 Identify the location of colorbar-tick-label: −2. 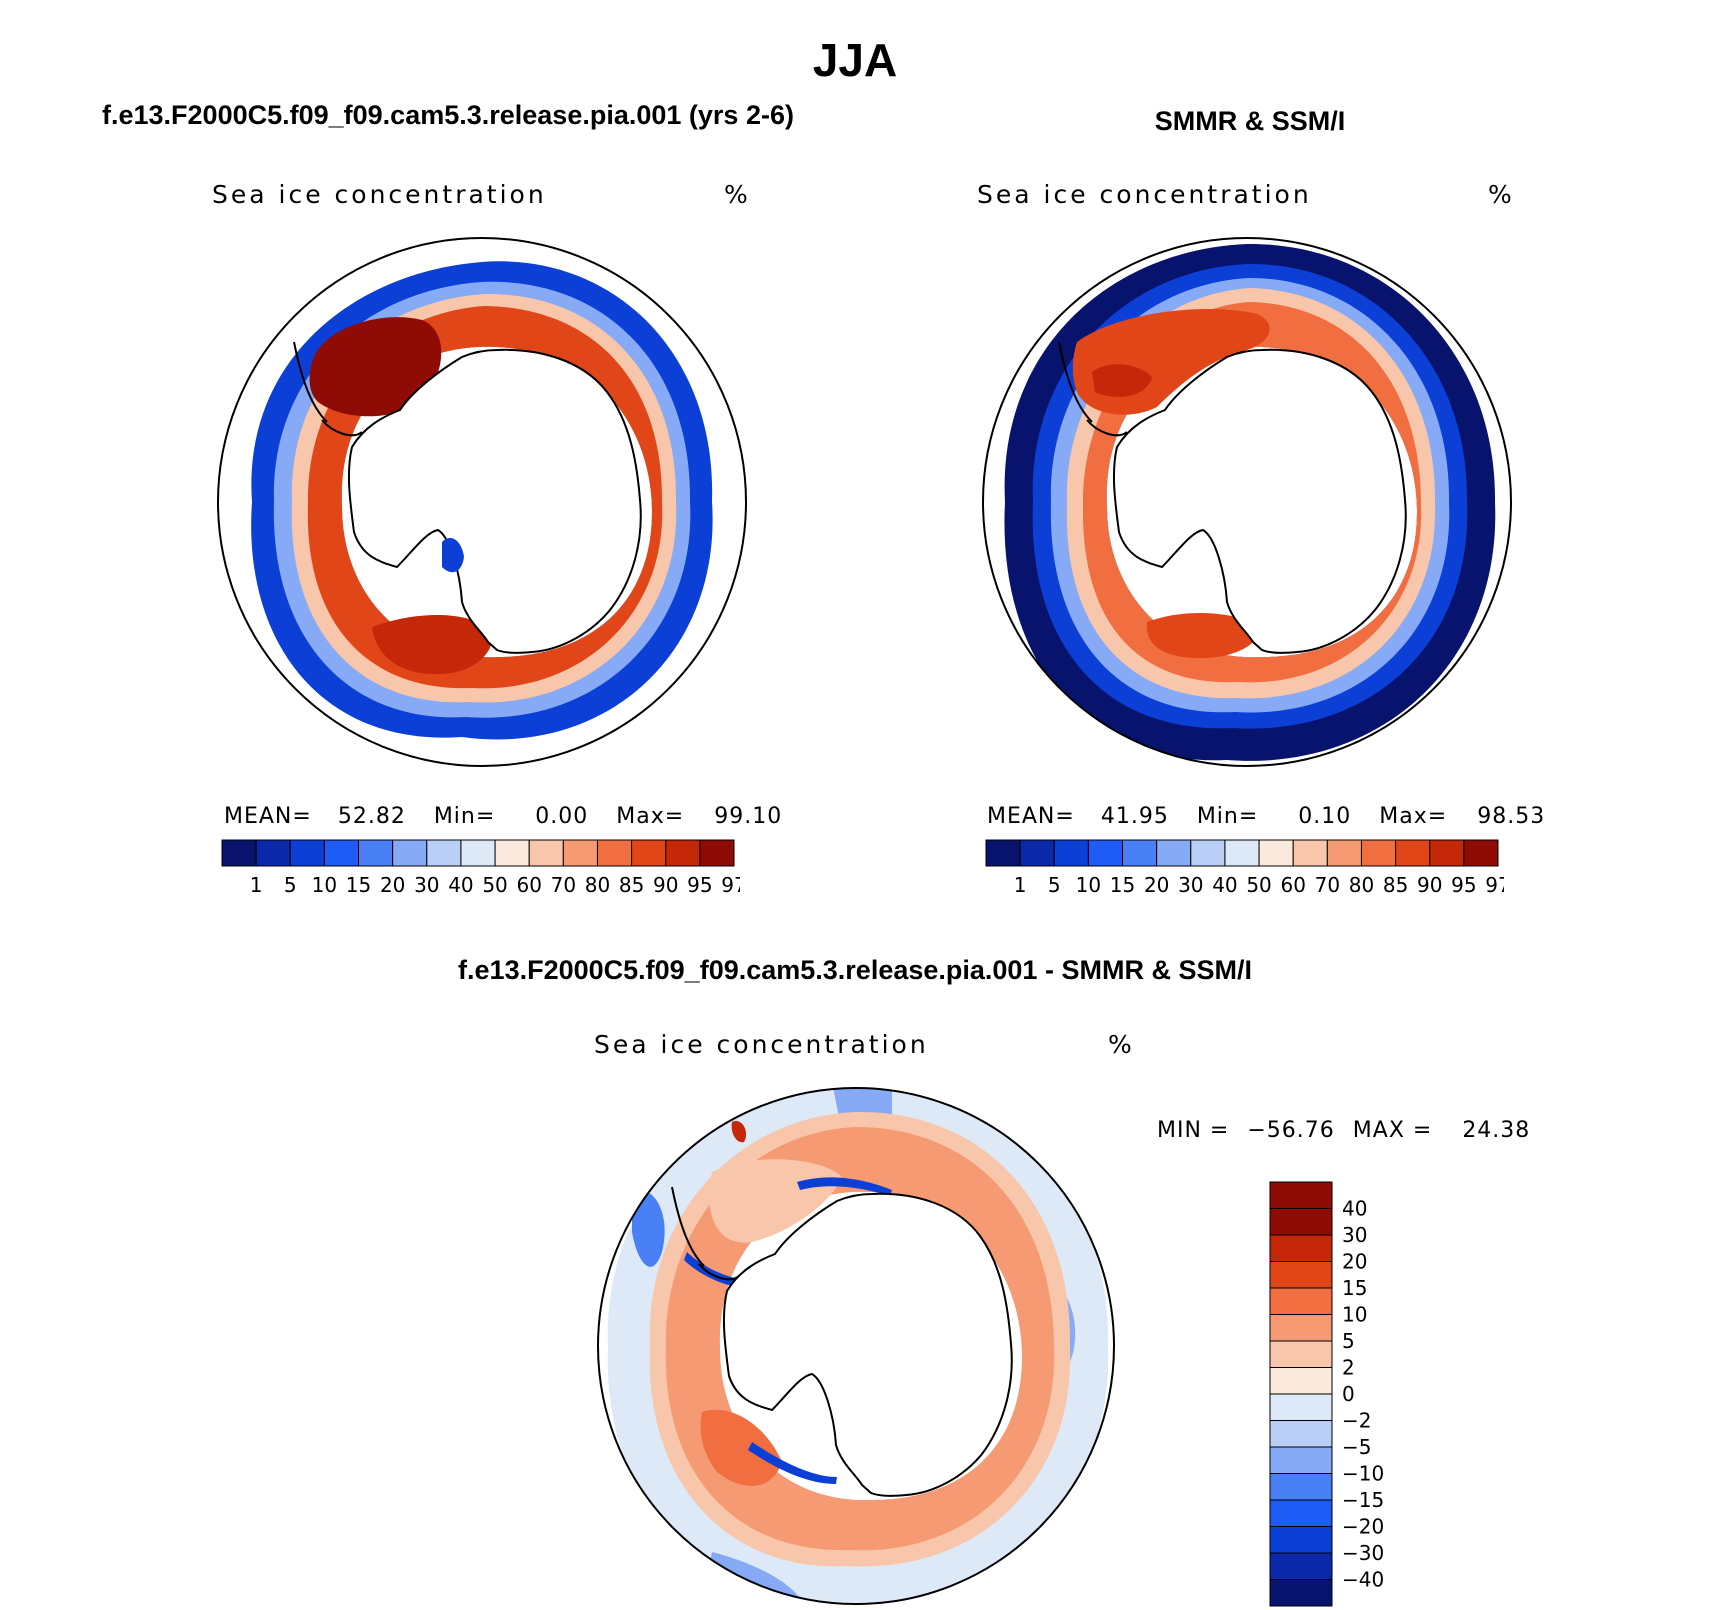
(1356, 1421).